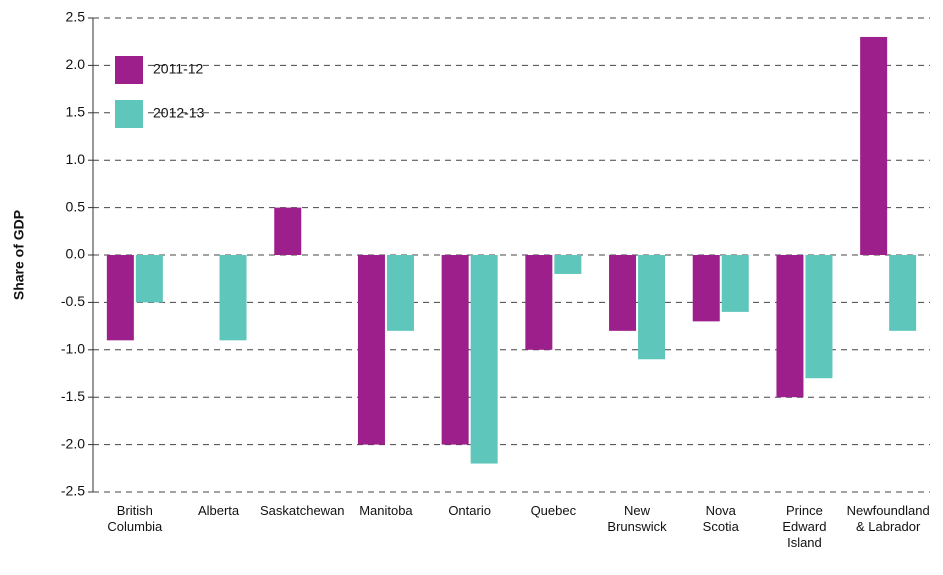 The height and width of the screenshot is (575, 943). Describe the element at coordinates (73, 443) in the screenshot. I see `y-tick-label: -2.0` at that location.